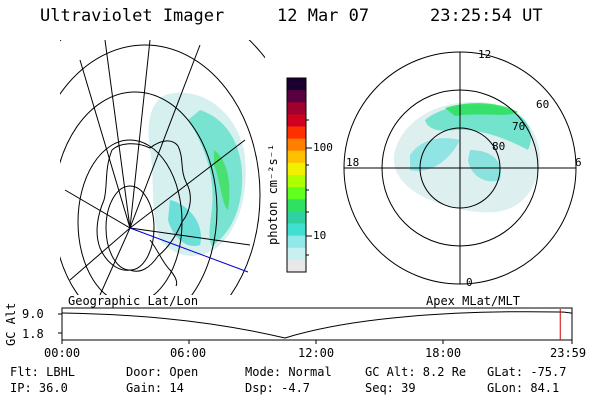  Describe the element at coordinates (527, 372) in the screenshot. I see `status-glat: GLat: -75.7` at that location.